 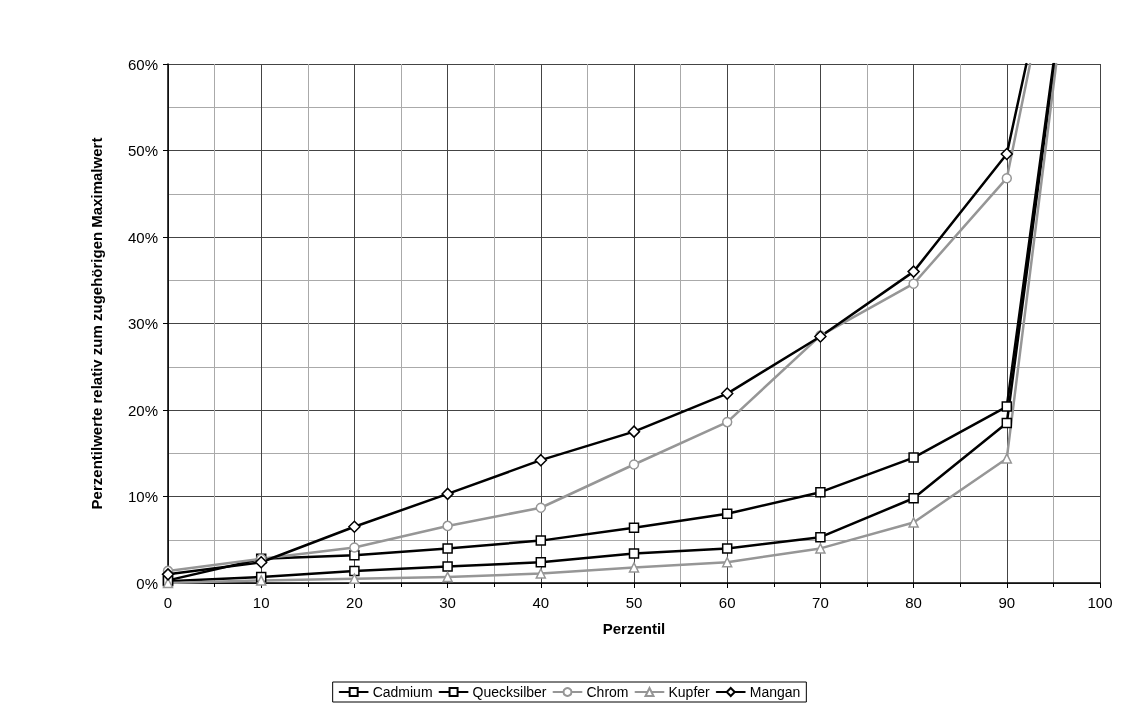 I want to click on x-tick-label: 80, so click(x=913, y=602).